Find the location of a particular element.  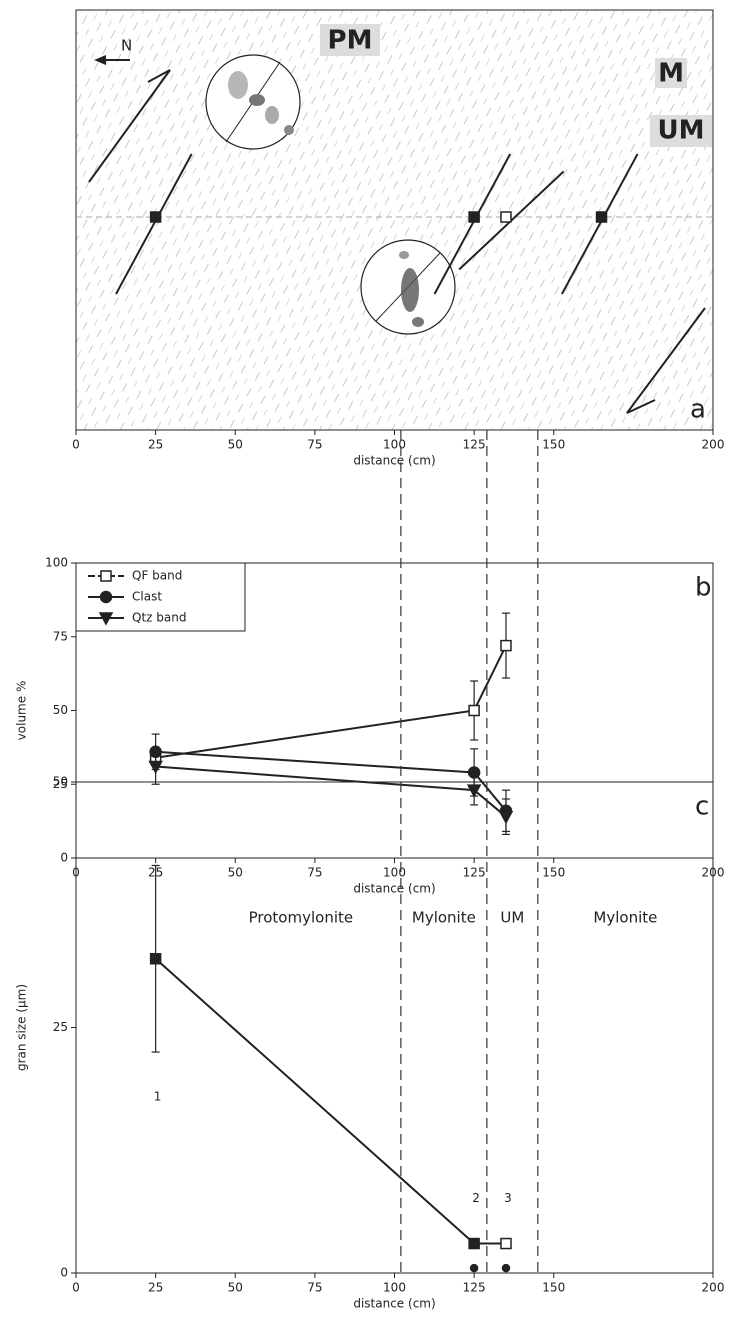

zone-label: M is located at coordinates (671, 74).